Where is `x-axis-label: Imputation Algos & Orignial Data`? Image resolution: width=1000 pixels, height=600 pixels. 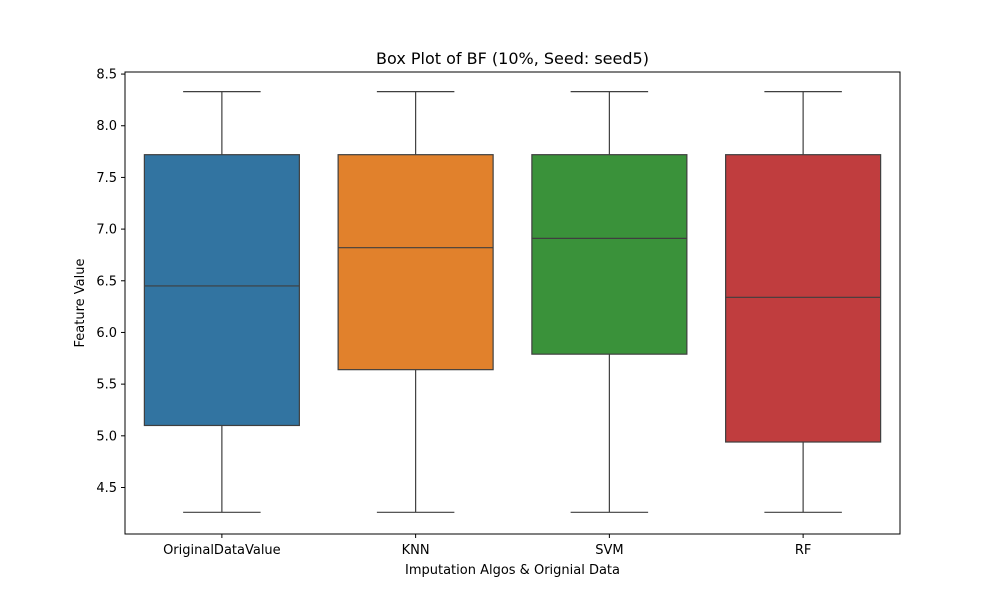
x-axis-label: Imputation Algos & Orignial Data is located at coordinates (512, 570).